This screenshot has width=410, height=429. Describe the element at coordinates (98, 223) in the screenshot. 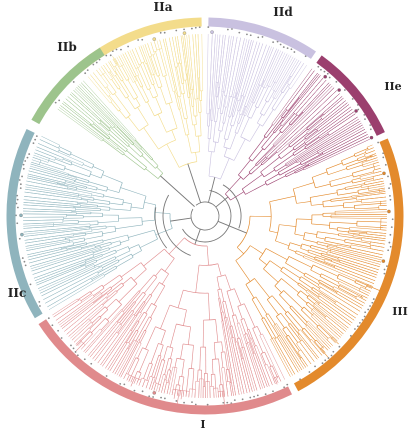

I see `clade-subtree-IIc` at that location.